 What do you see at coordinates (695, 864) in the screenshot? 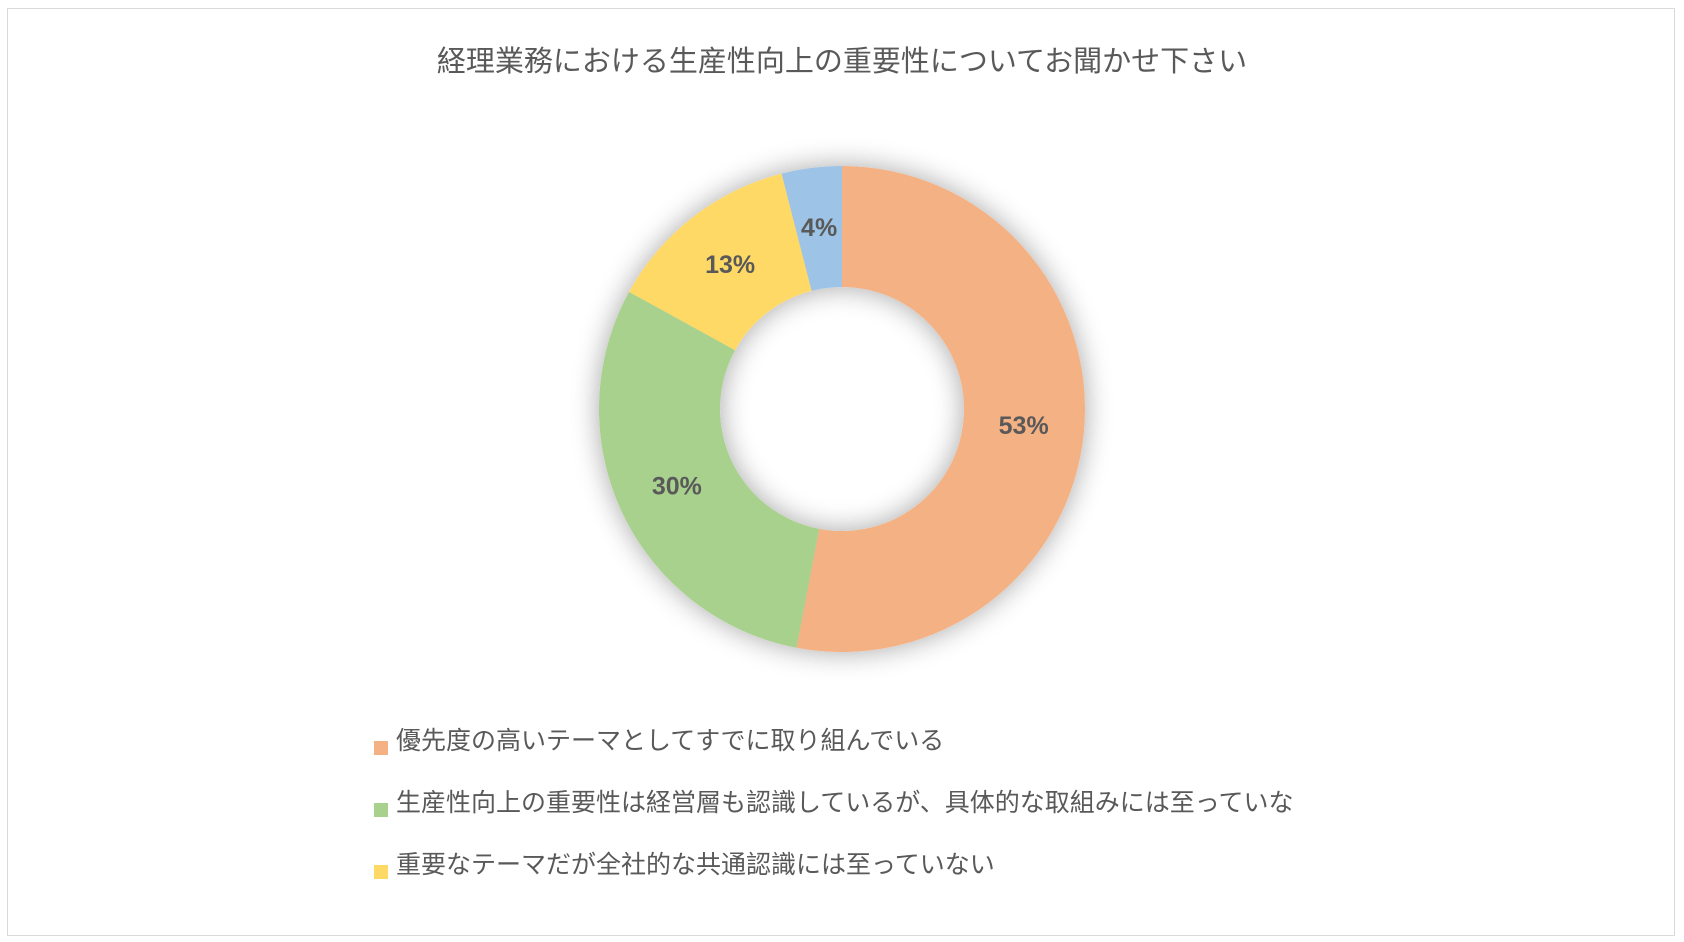
I see `legend-label-3: 重要なテーマだが全社的な共通認識には至っていない` at bounding box center [695, 864].